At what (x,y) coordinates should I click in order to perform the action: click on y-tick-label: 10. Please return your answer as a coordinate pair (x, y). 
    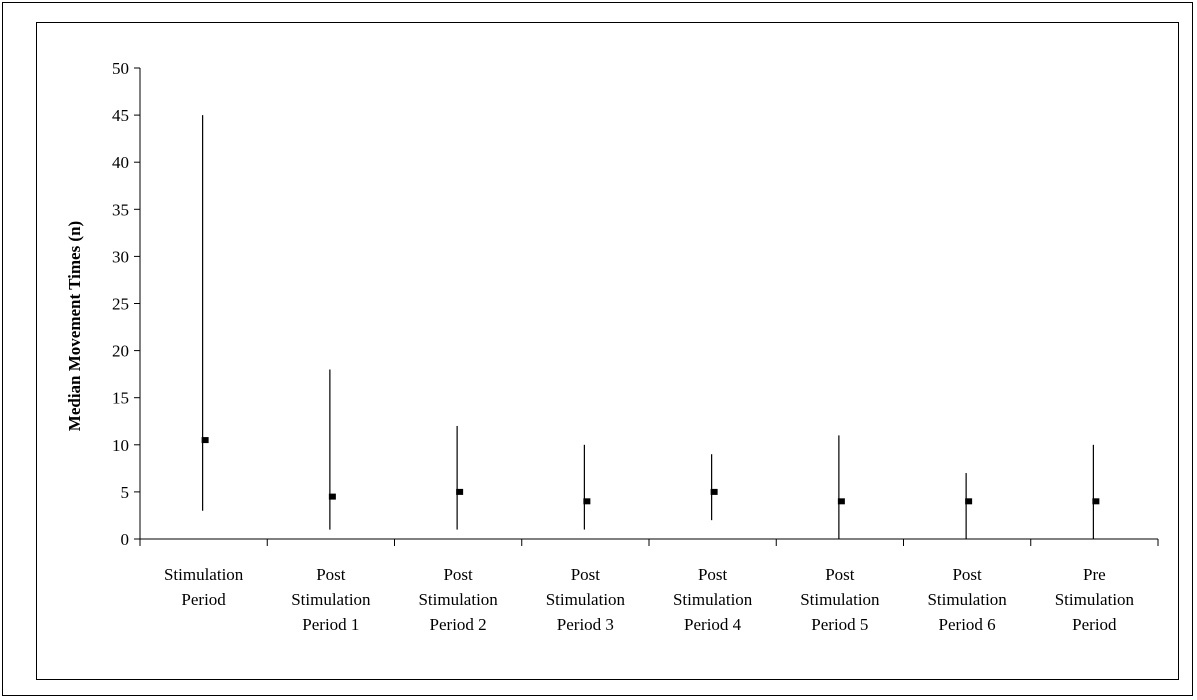
    Looking at the image, I should click on (120, 445).